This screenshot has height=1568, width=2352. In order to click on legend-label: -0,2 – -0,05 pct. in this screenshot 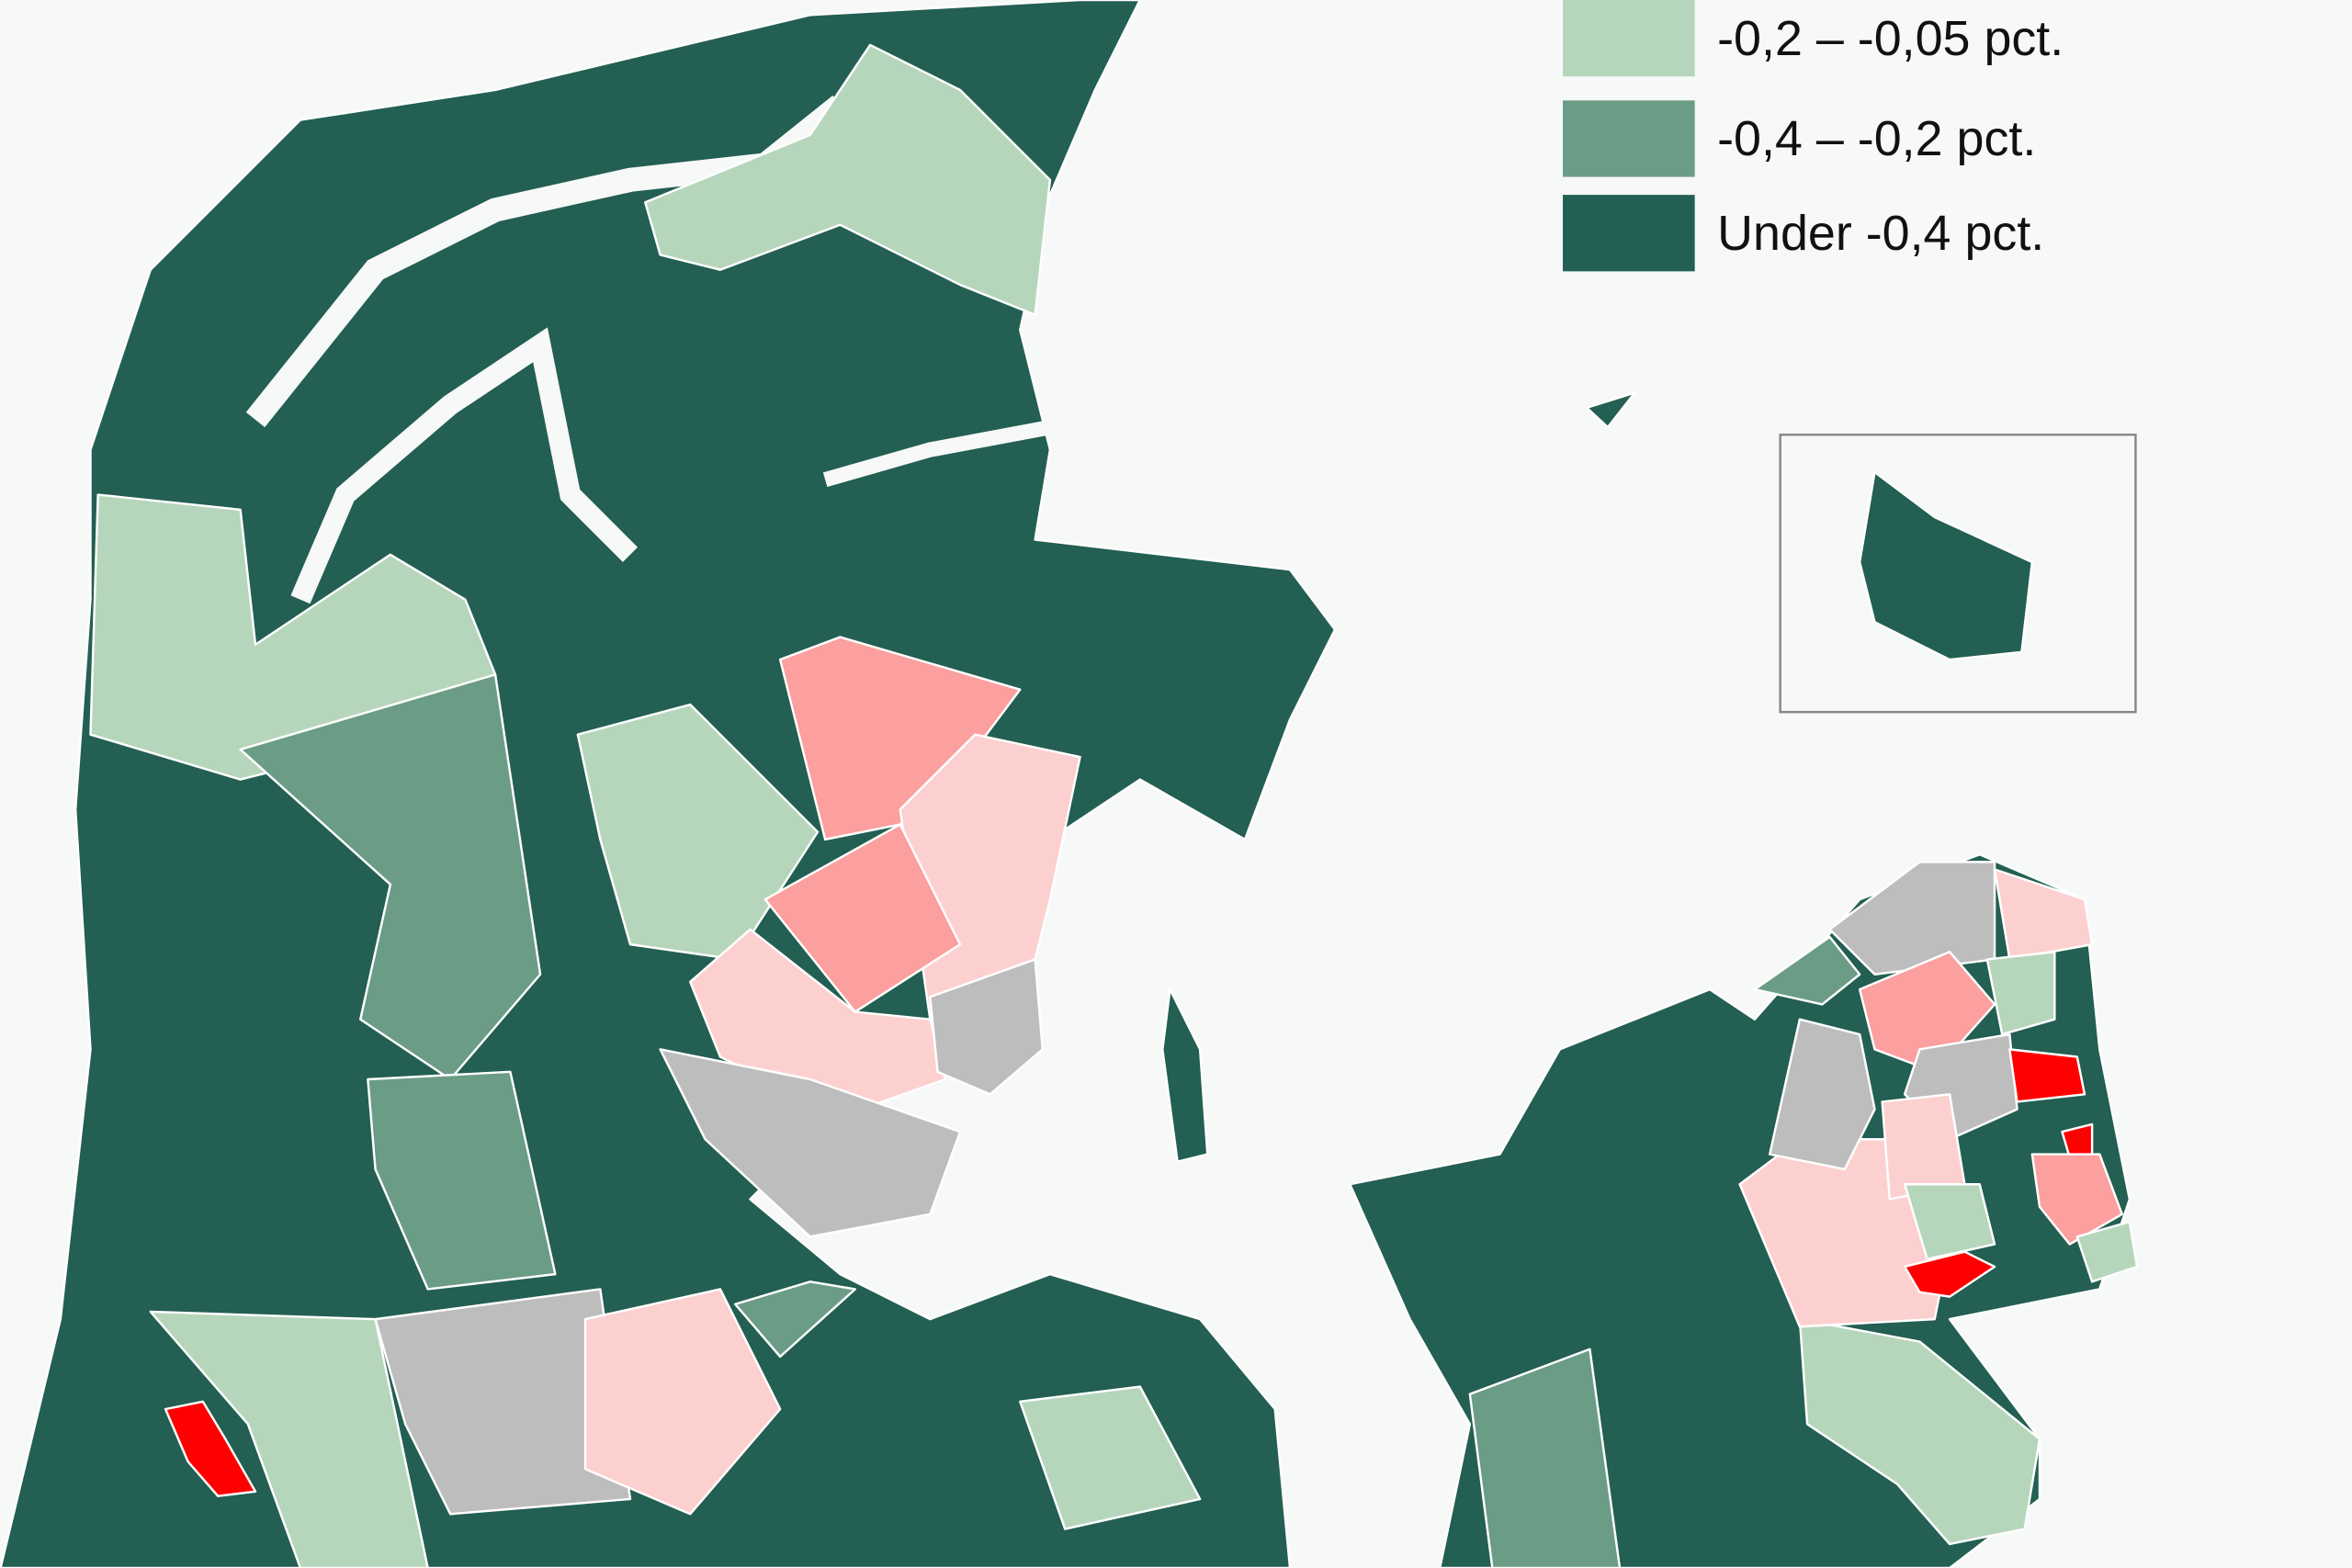, I will do `click(1890, 38)`.